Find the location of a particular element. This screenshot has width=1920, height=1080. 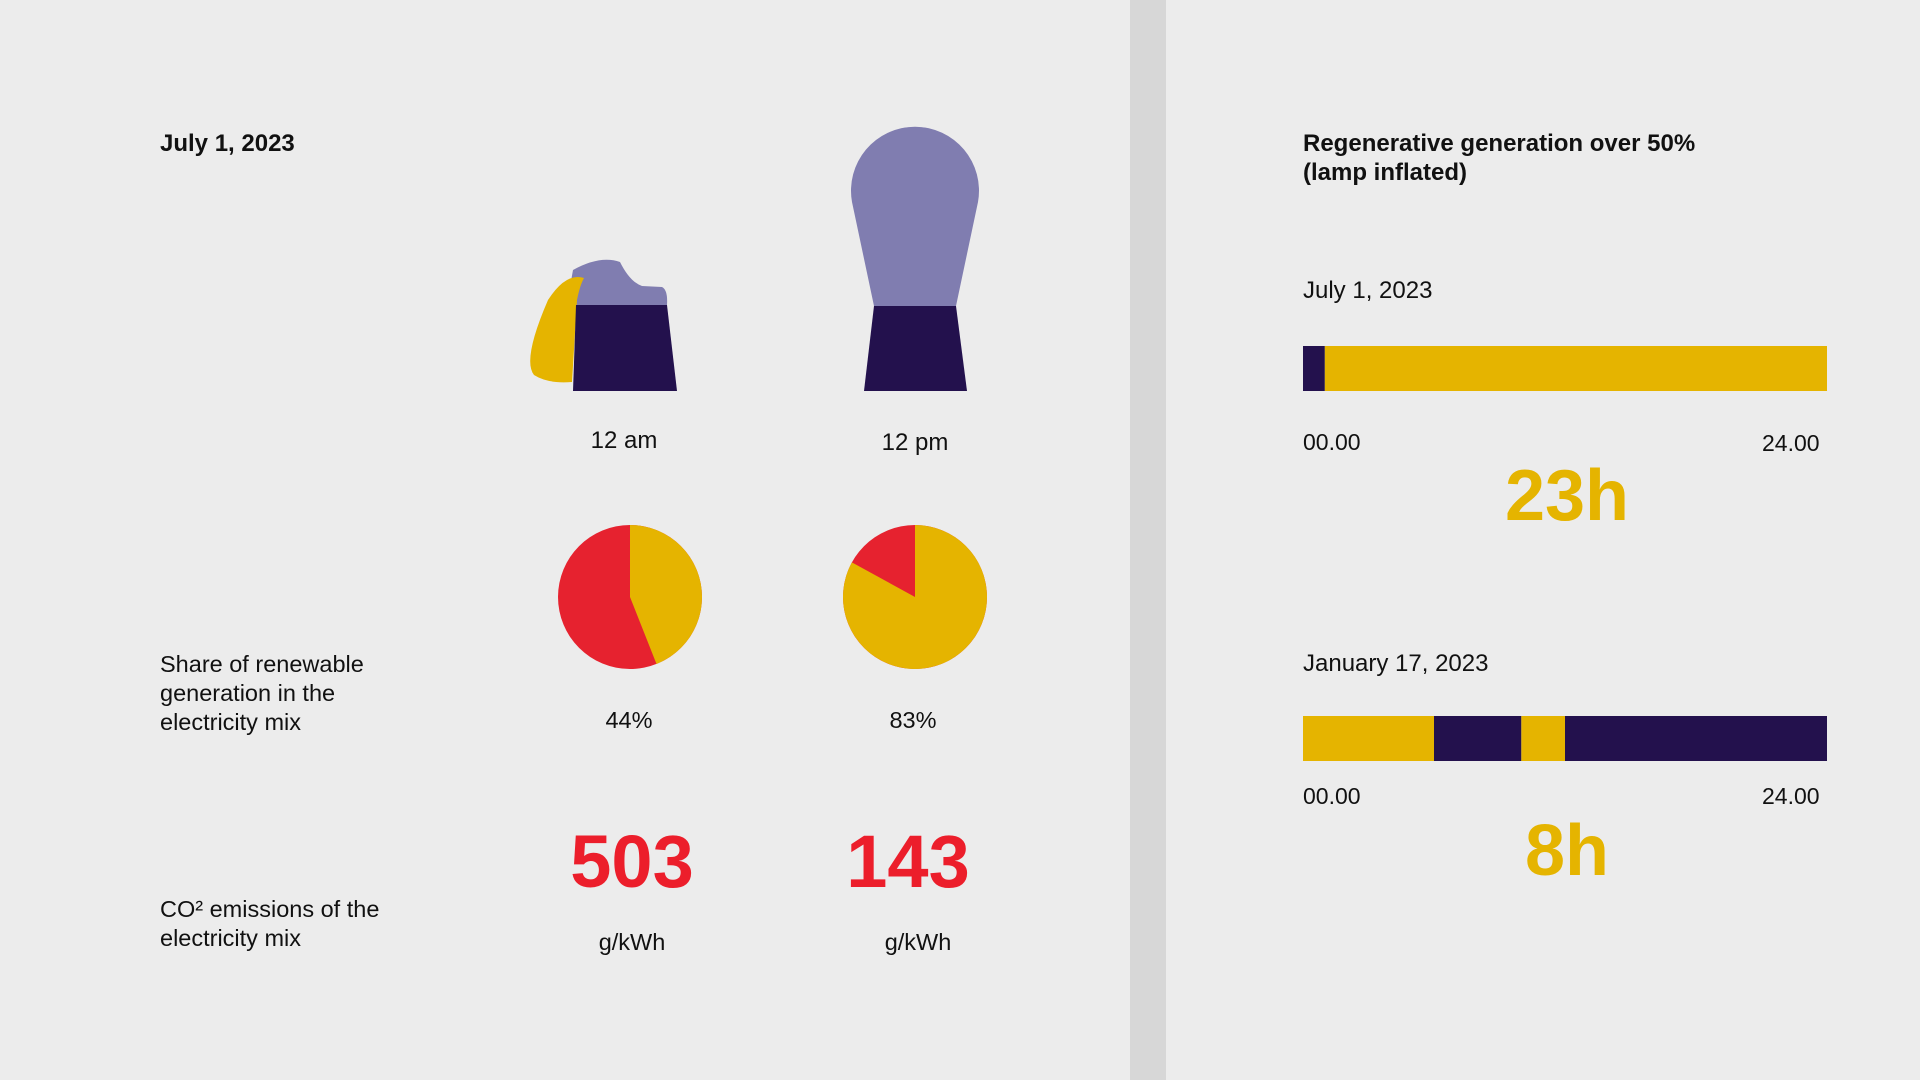

co2-unit-12am: g/kWh is located at coordinates (632, 942).